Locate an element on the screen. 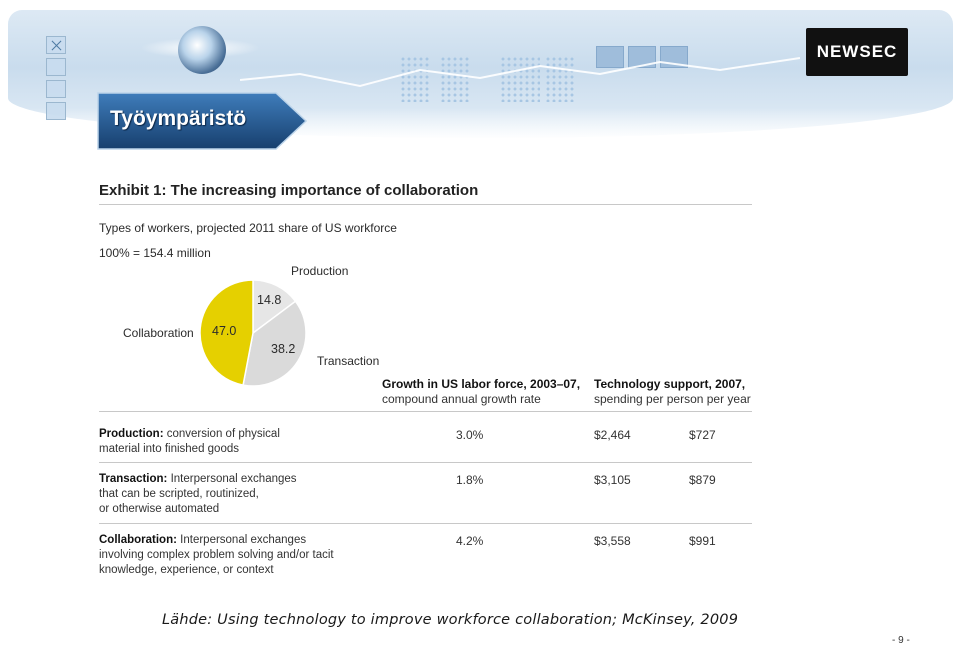 This screenshot has width=960, height=646. table-cell-tech-a: $3,105 is located at coordinates (612, 480).